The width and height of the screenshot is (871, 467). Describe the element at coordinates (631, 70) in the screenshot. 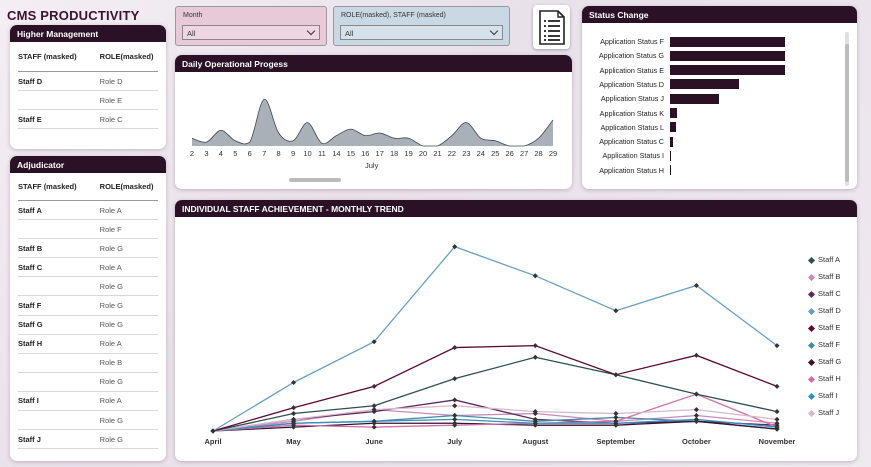

I see `status-label: Application Status E` at that location.